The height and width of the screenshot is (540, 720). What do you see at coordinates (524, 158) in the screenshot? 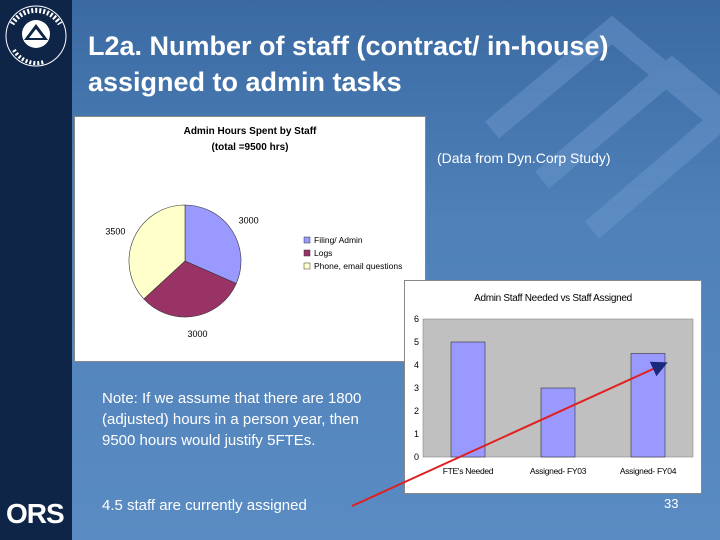
I see `source-note: (Data from Dyn.Corp Study)` at bounding box center [524, 158].